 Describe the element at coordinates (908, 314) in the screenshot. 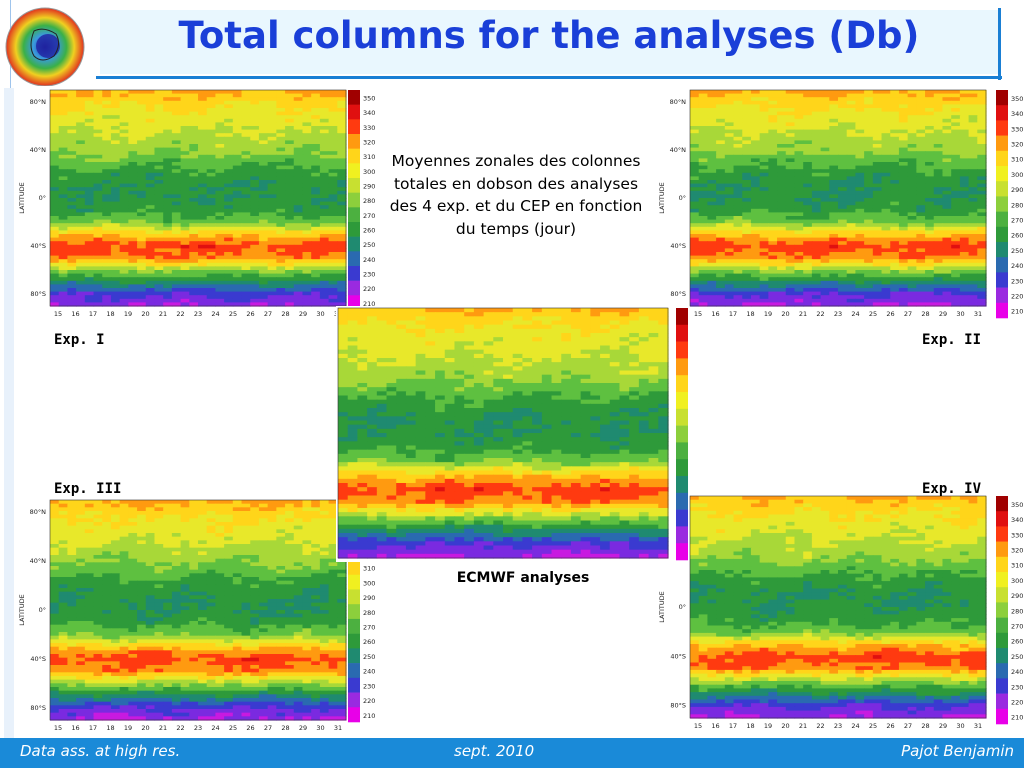

I see `x-tick-label: 27` at that location.